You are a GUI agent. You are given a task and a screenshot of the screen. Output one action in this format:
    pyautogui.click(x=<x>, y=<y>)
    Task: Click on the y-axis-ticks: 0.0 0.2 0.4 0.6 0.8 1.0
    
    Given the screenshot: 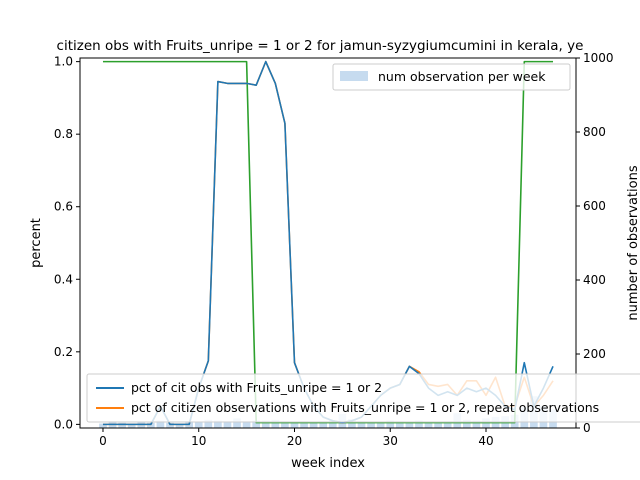 What is the action you would take?
    pyautogui.click(x=67, y=243)
    